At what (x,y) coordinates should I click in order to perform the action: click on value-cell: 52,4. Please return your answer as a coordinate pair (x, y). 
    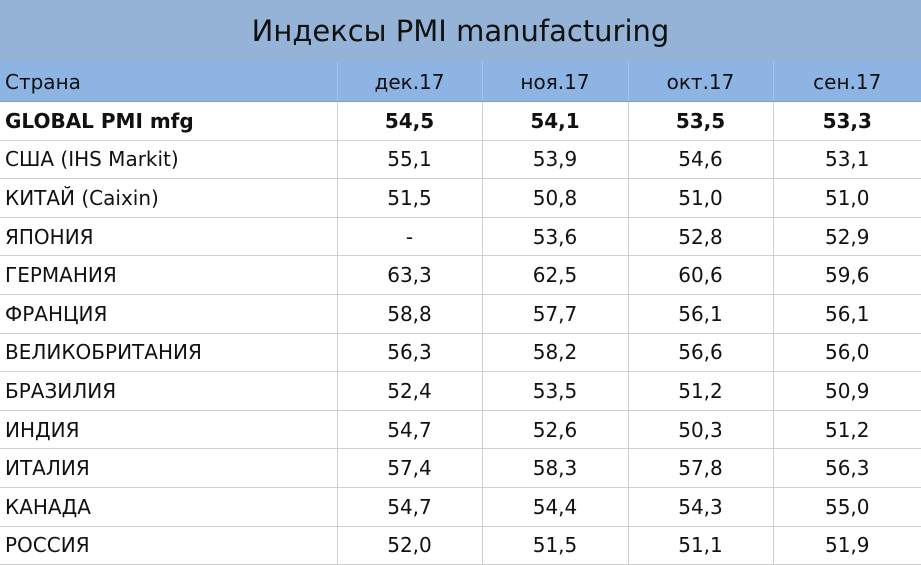
    Looking at the image, I should click on (409, 391).